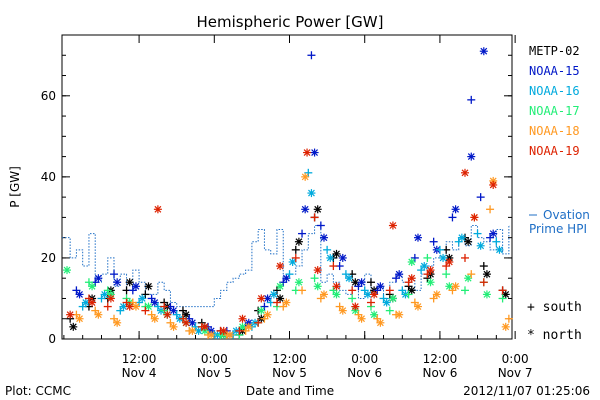  I want to click on x-axis-label: Date and Time, so click(290, 391).